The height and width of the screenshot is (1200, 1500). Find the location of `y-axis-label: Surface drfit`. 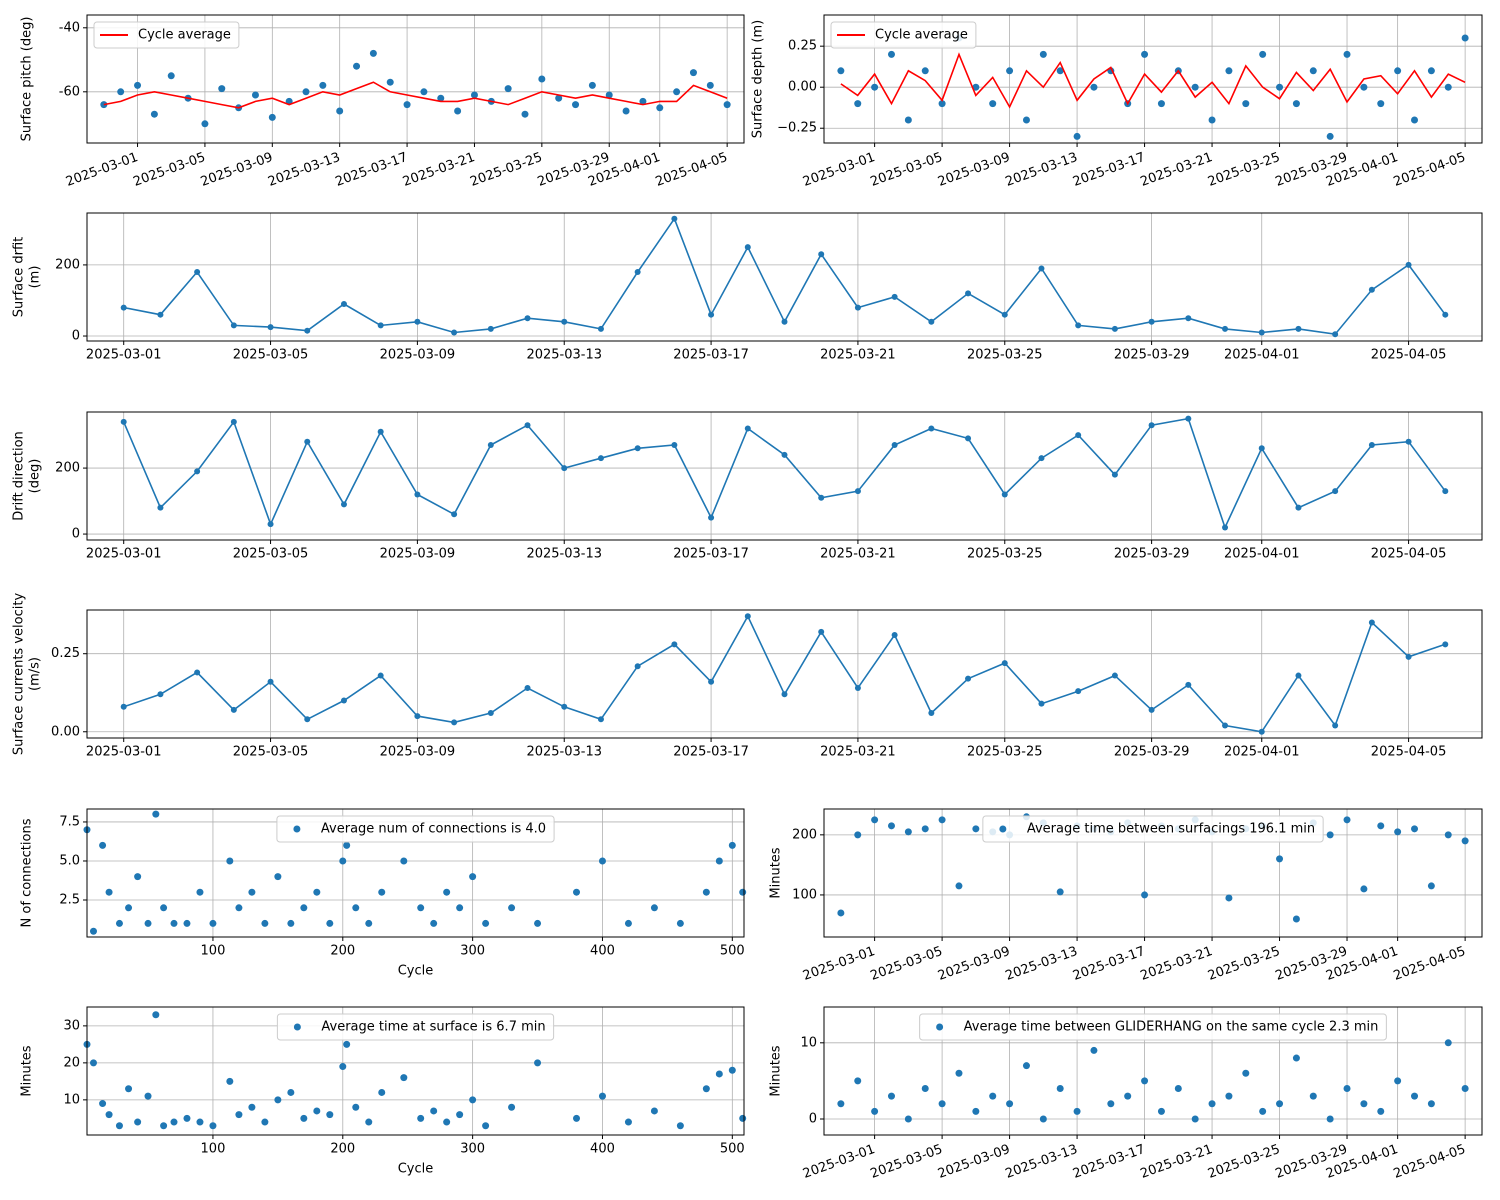

y-axis-label: Surface drfit is located at coordinates (19, 277).